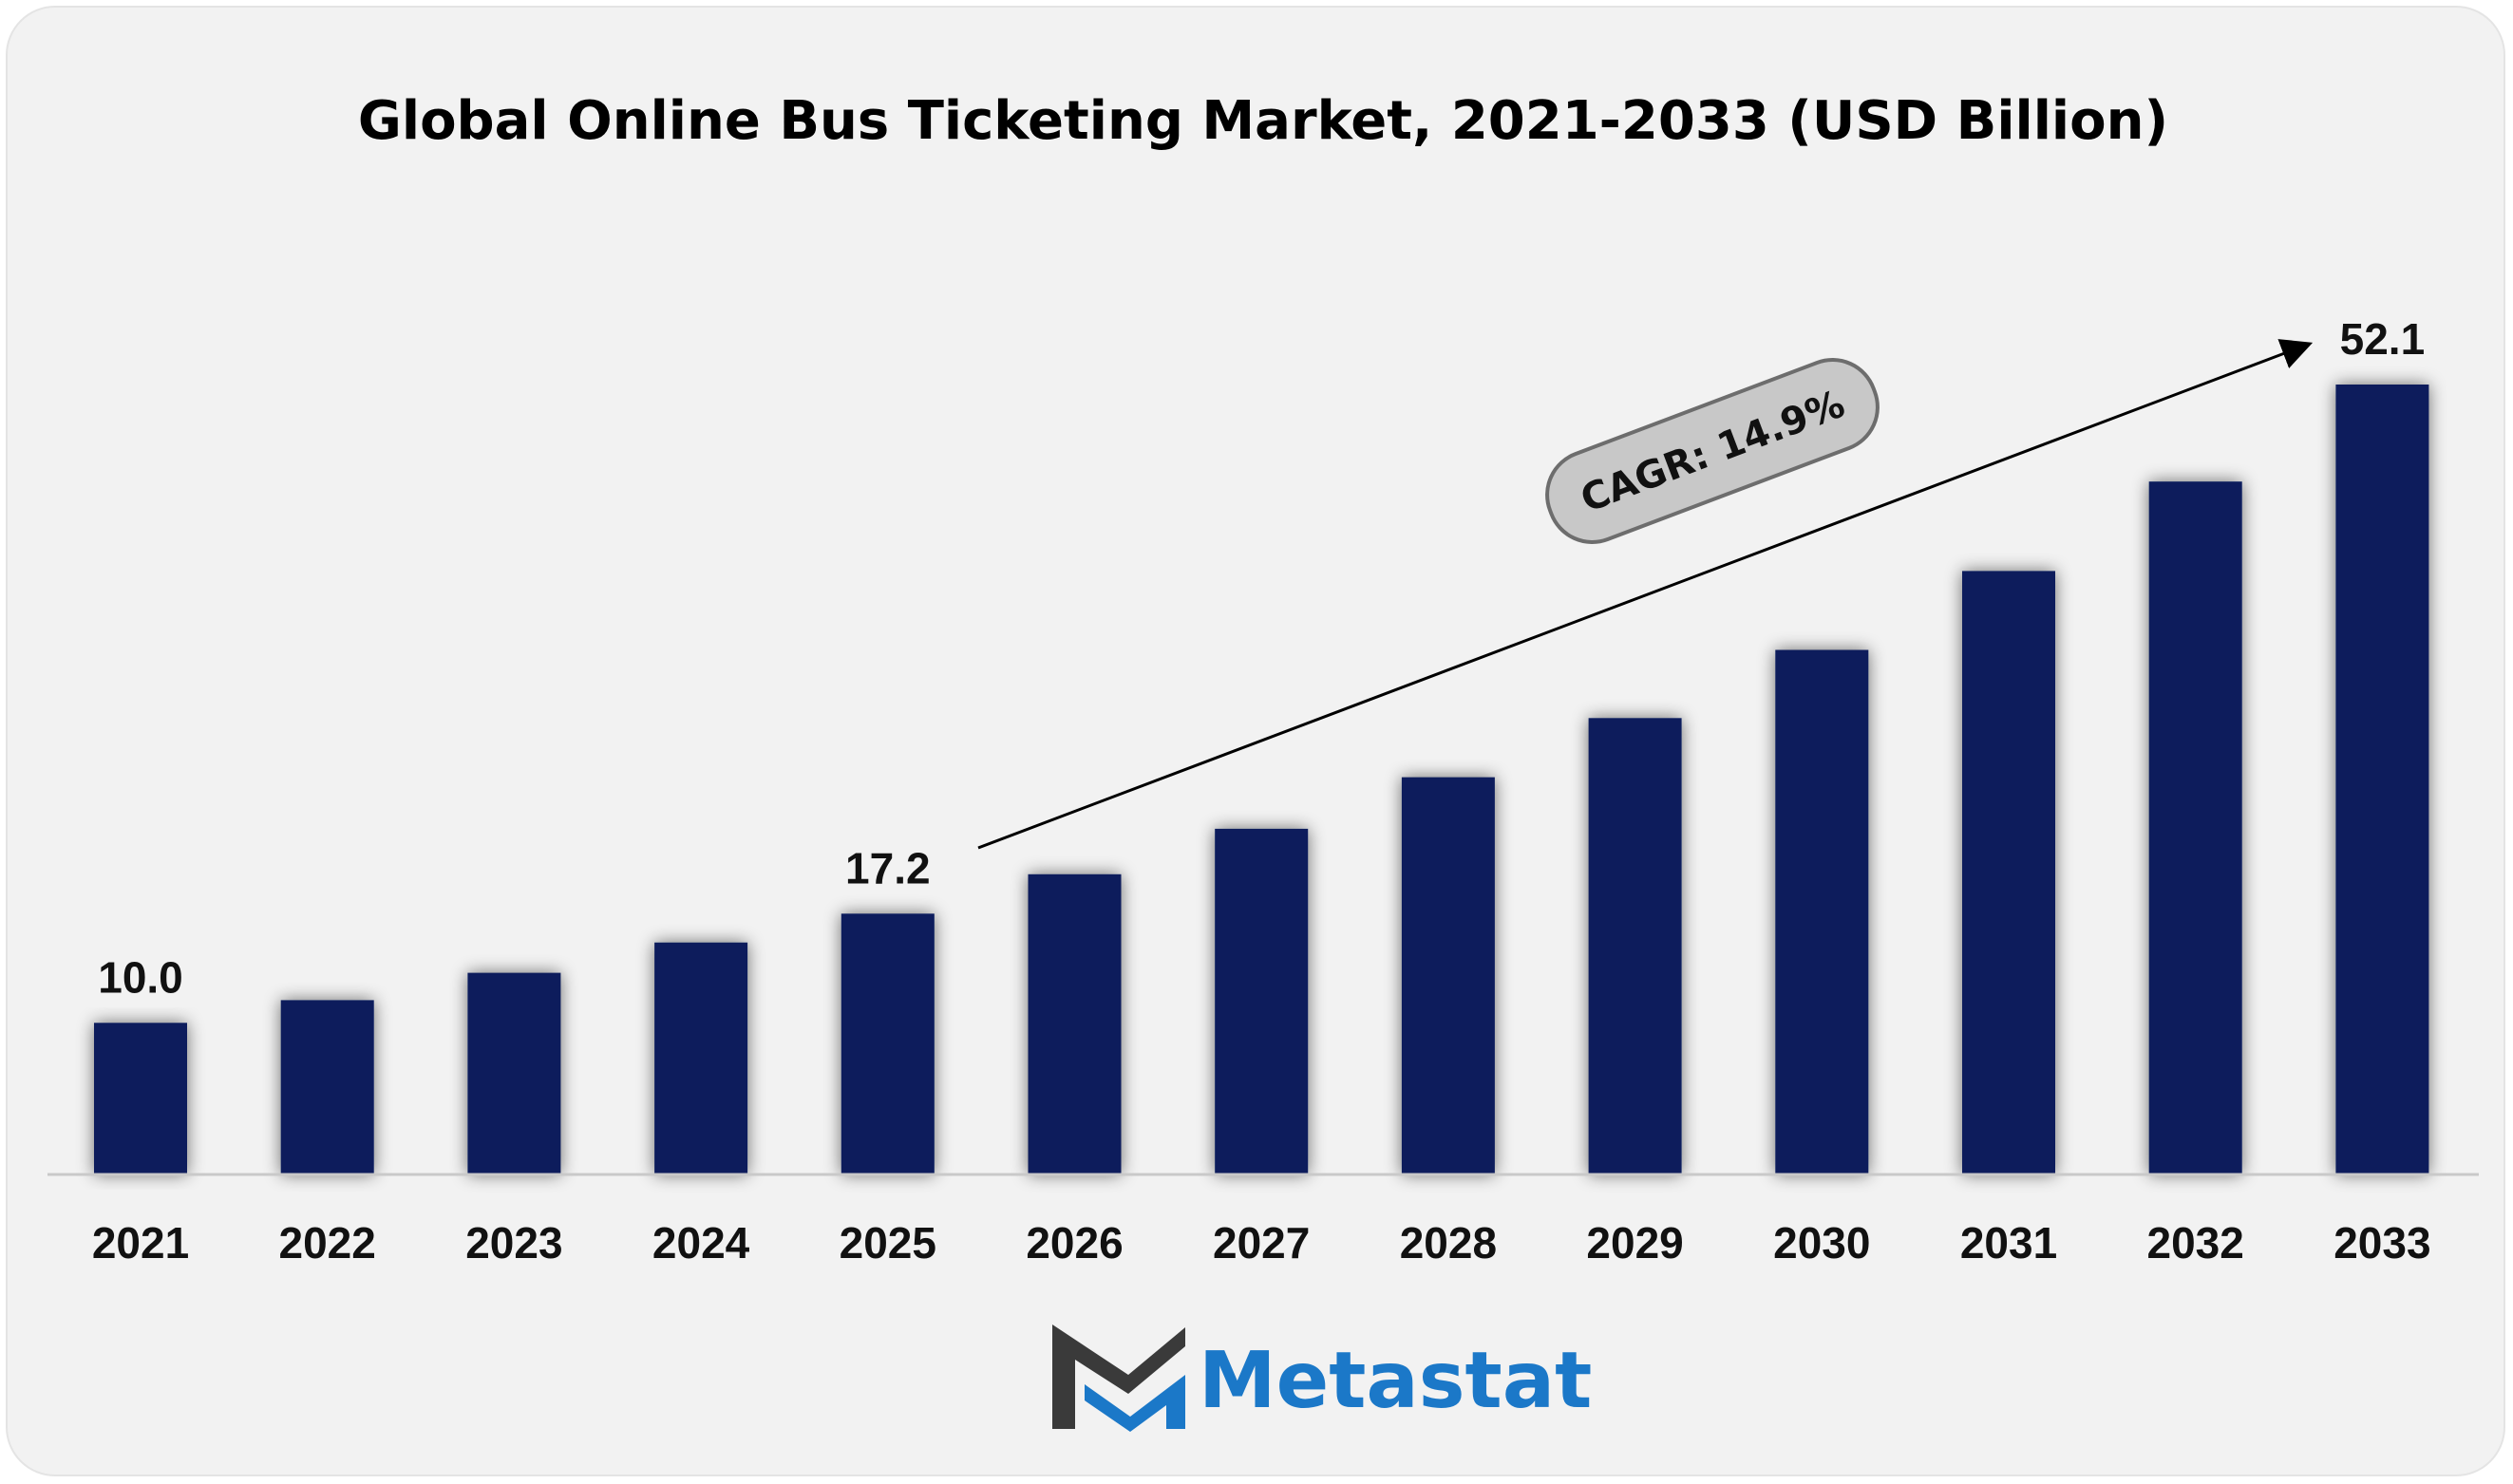  I want to click on bar-2030, so click(1822, 911).